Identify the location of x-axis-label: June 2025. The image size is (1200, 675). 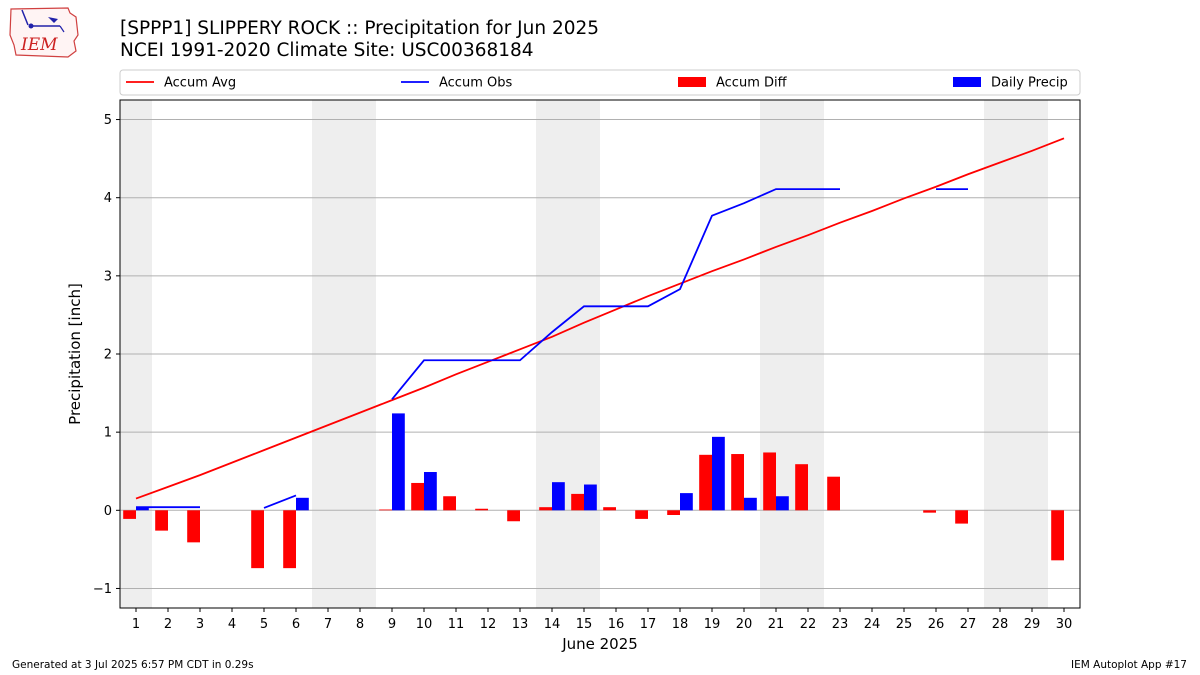
(599, 644).